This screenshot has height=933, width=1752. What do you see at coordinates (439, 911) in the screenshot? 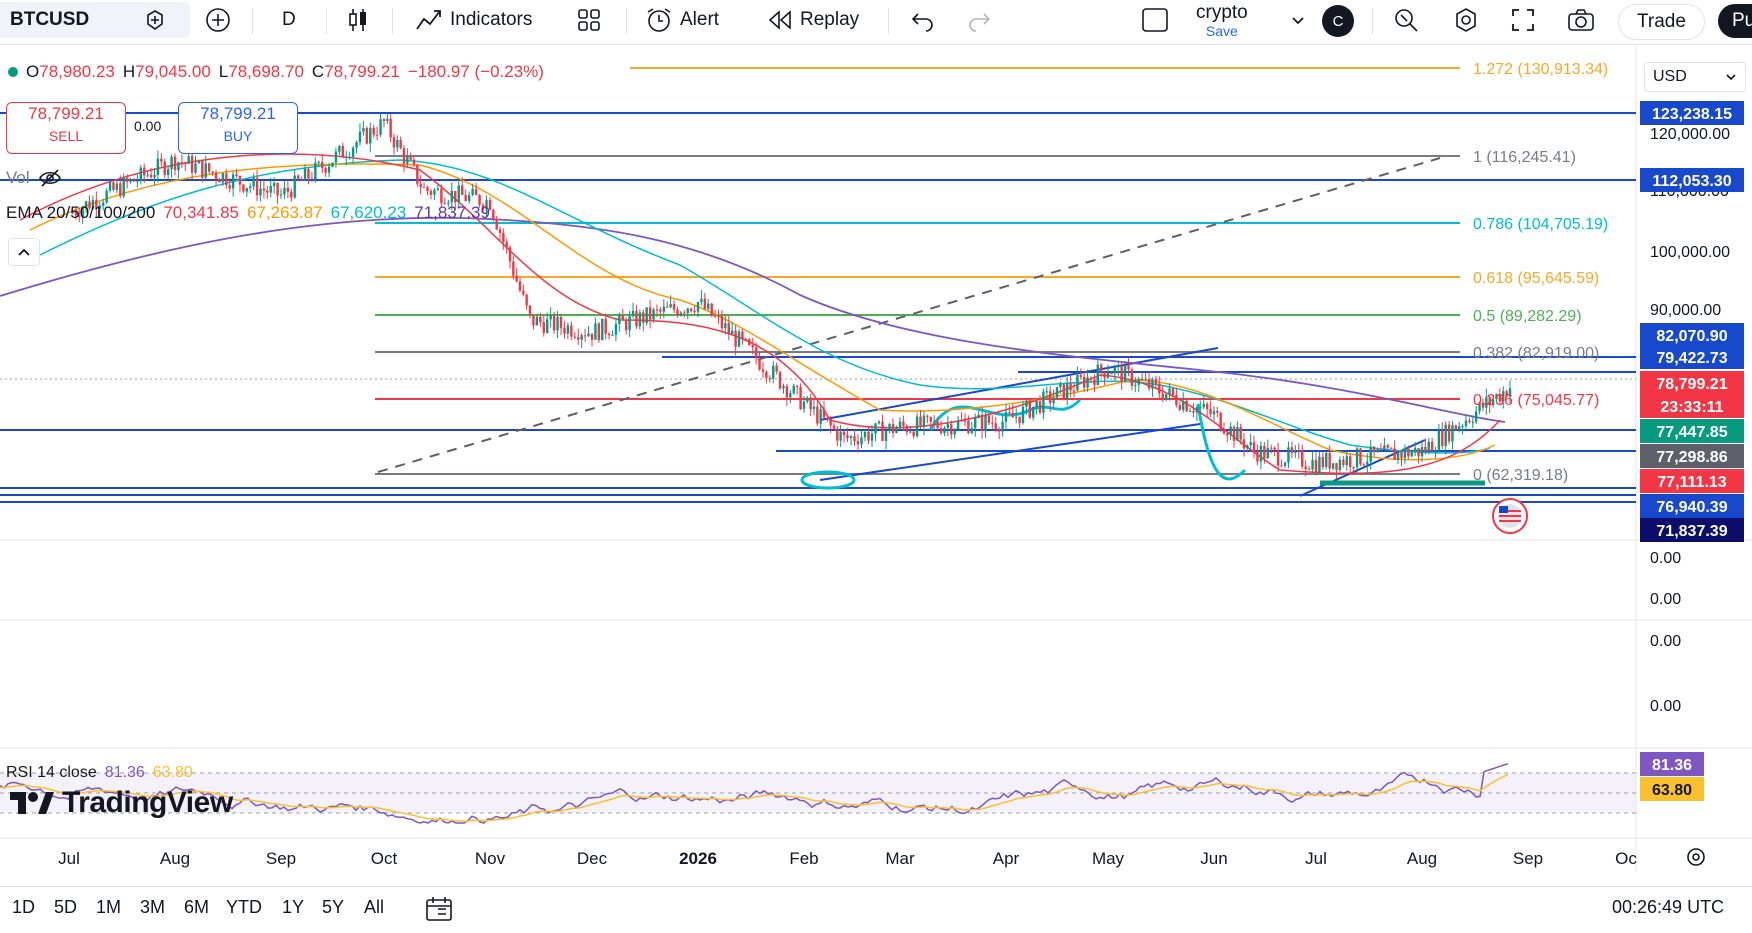
I see `goto-date-button` at bounding box center [439, 911].